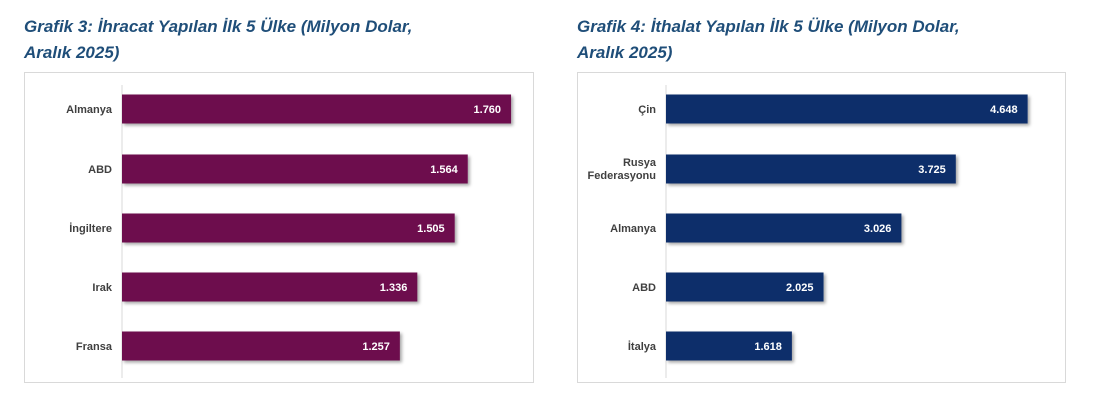  Describe the element at coordinates (633, 229) in the screenshot. I see `import-category-label-2: Almanya` at that location.